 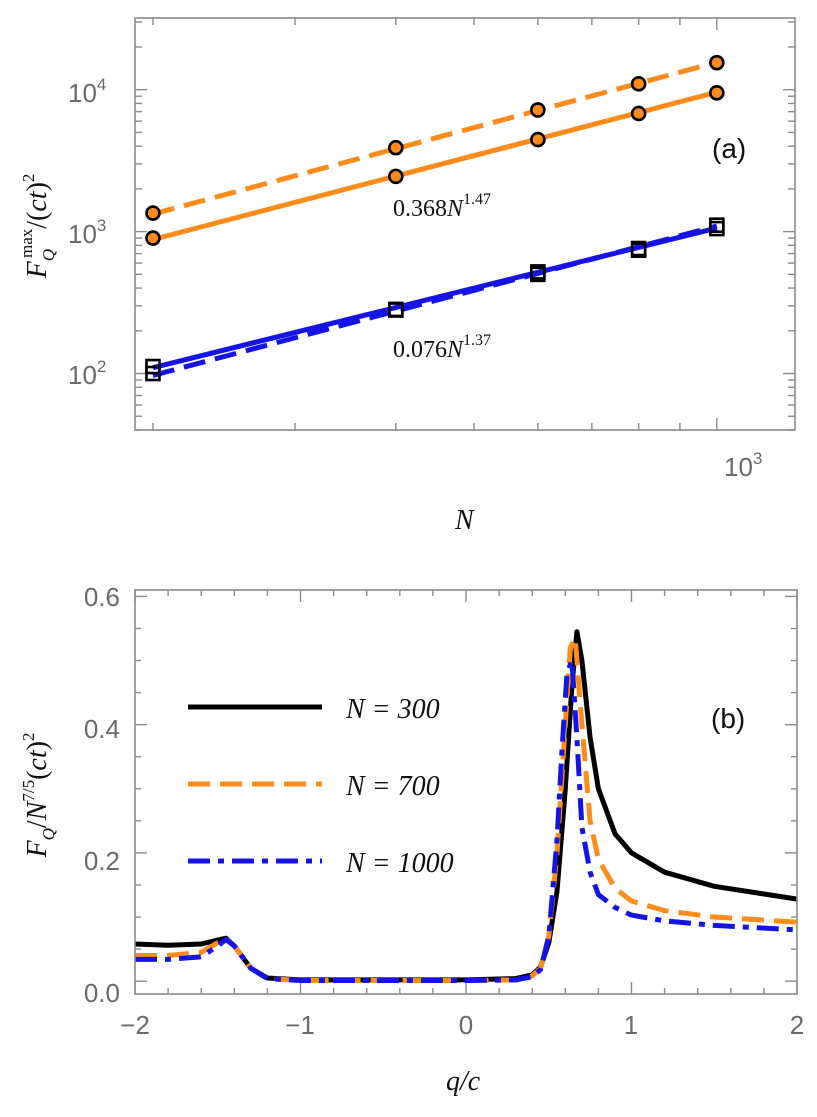 What do you see at coordinates (87, 373) in the screenshot?
I see `y-tick-label-100: 10²` at bounding box center [87, 373].